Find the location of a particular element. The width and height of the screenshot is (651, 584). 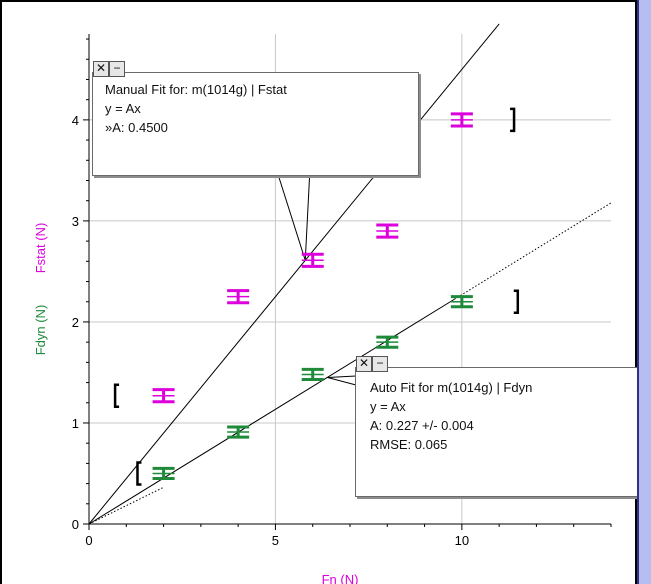

auto-fit-rmse: RMSE: 0.065 is located at coordinates (409, 444).